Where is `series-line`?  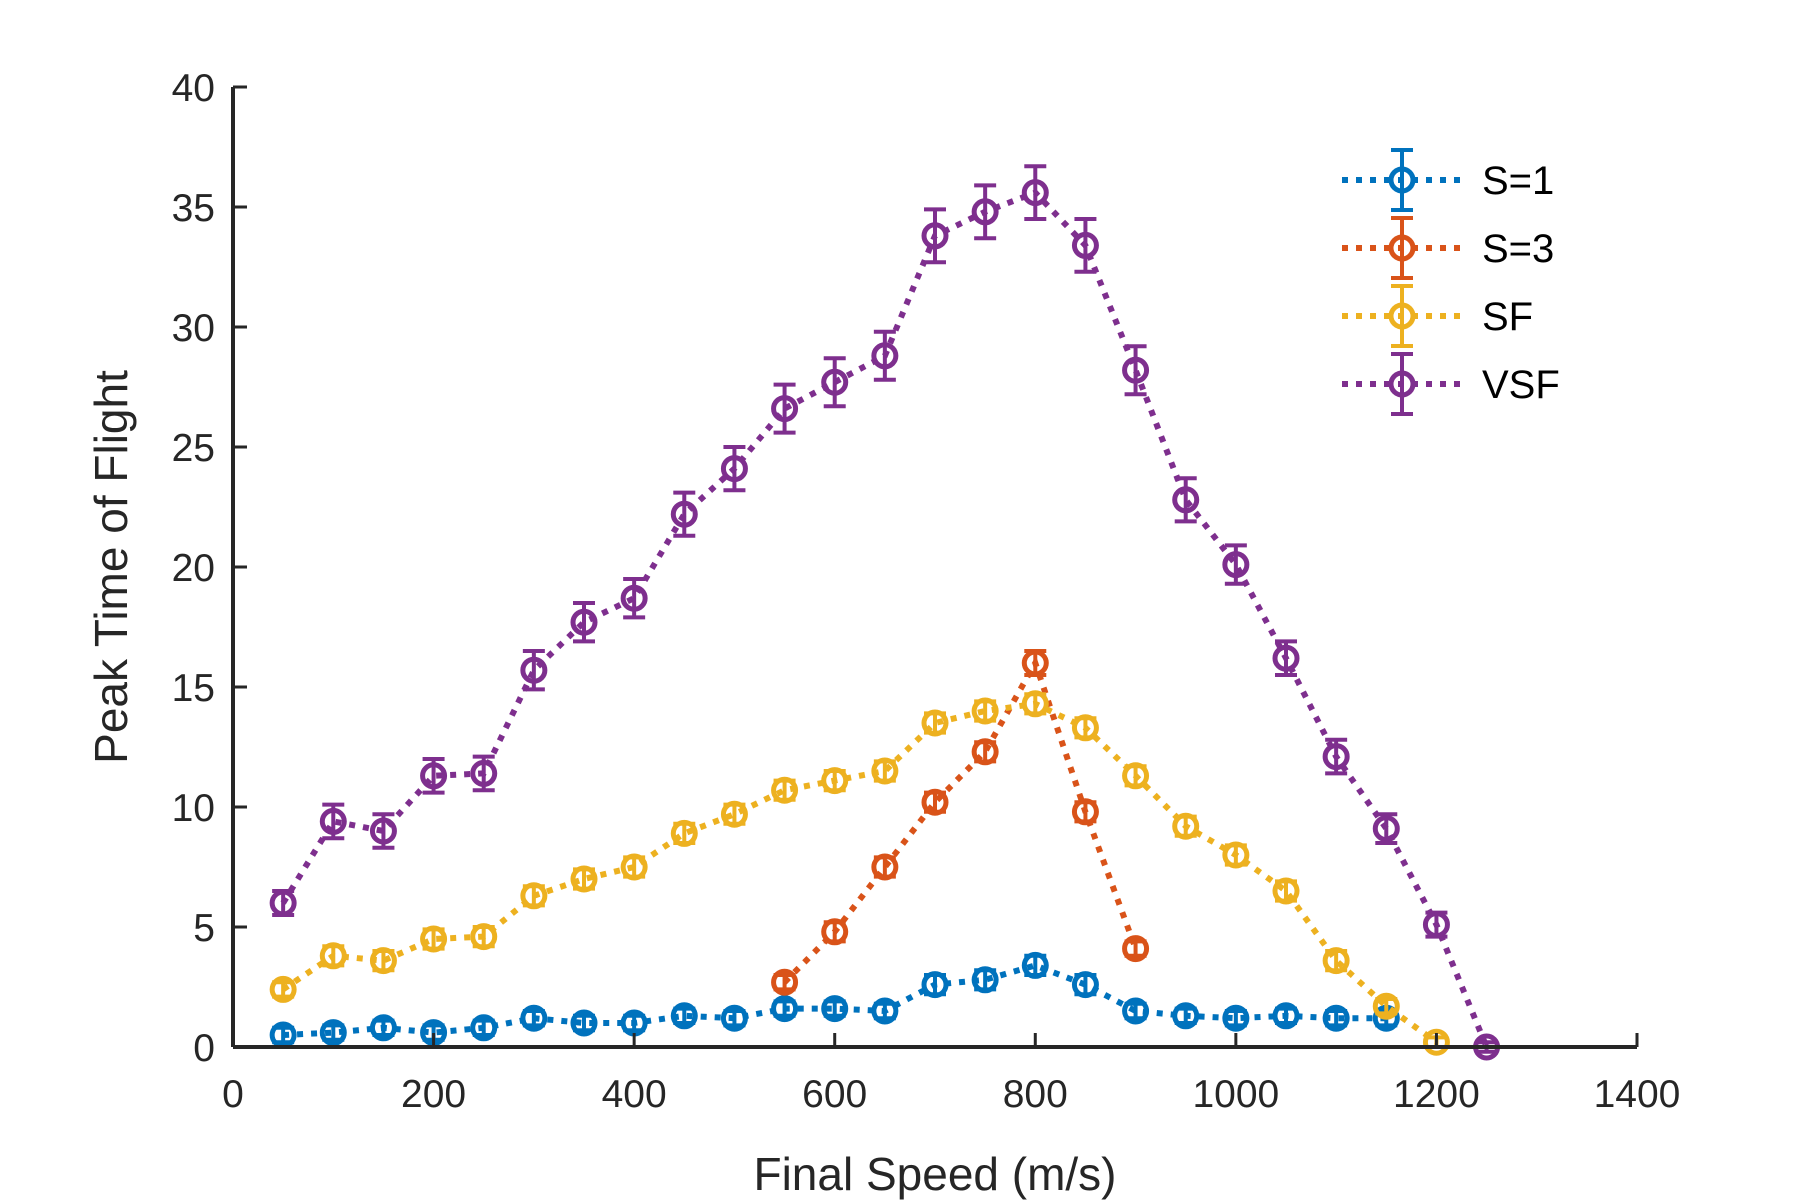
series-line is located at coordinates (834, 1000).